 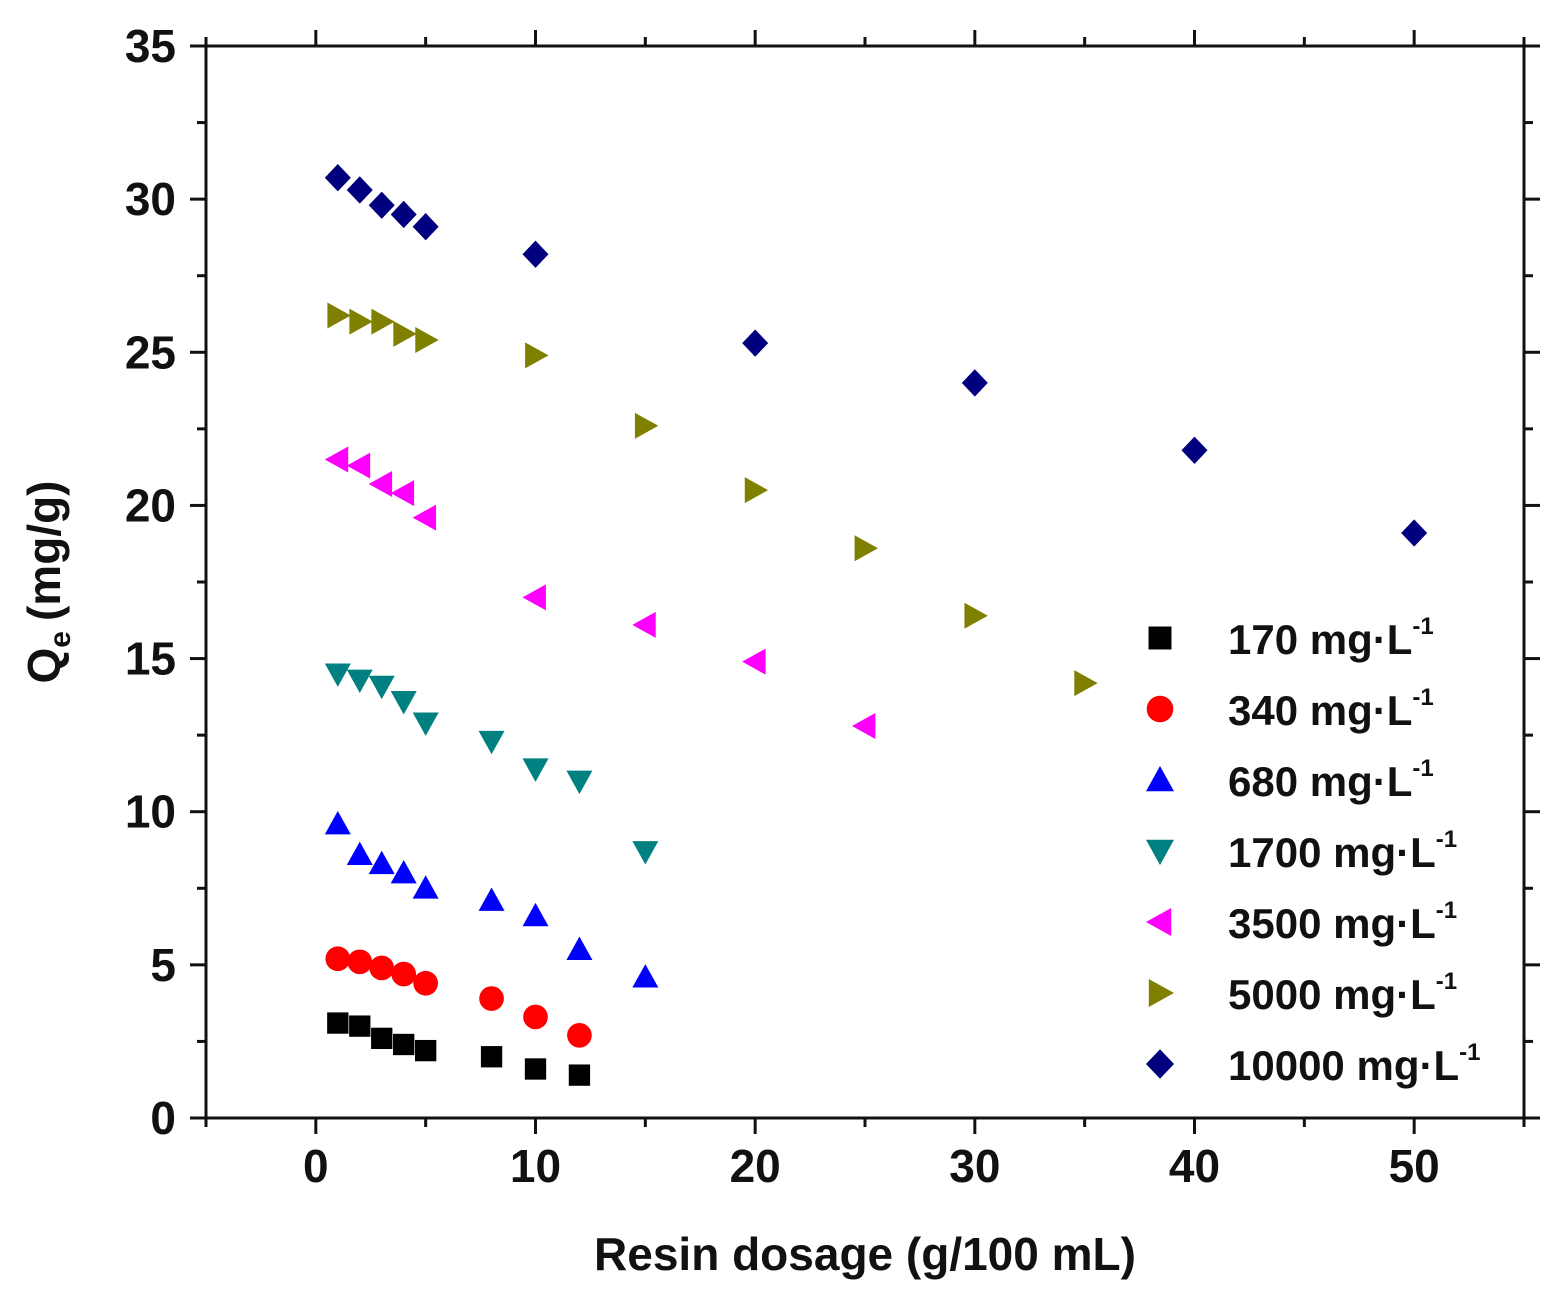 I want to click on x-tick-labels: 0 10 20 30 40 50, so click(x=871, y=1166).